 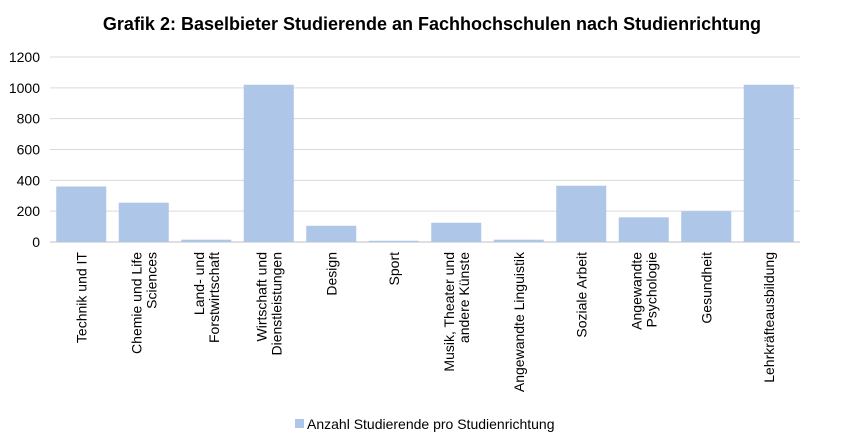 I want to click on y-tick-label: 400, so click(x=29, y=180).